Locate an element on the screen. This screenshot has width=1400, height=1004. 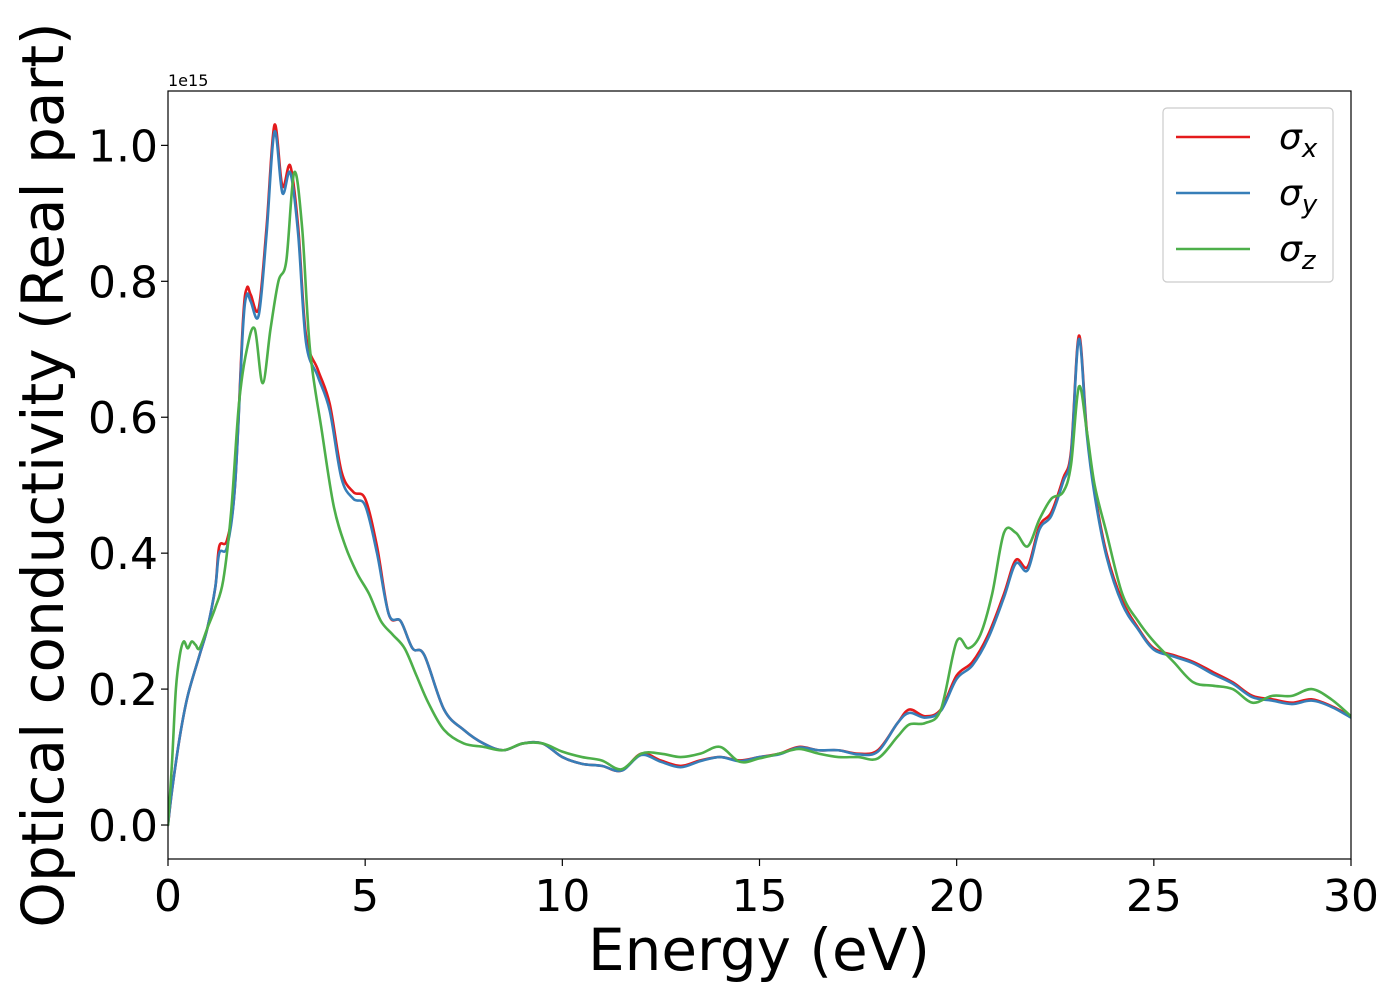
x-tick-label: 30 is located at coordinates (1351, 896).